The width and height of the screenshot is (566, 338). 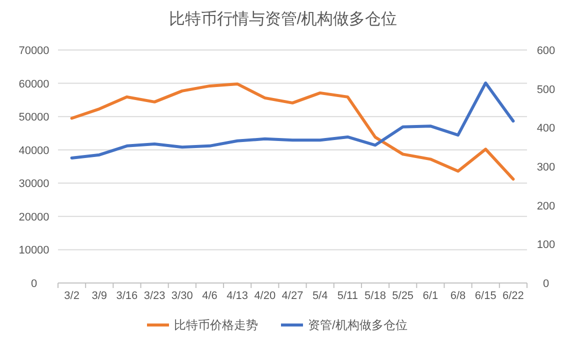 What do you see at coordinates (34, 184) in the screenshot?
I see `y-tick-label: 30000` at bounding box center [34, 184].